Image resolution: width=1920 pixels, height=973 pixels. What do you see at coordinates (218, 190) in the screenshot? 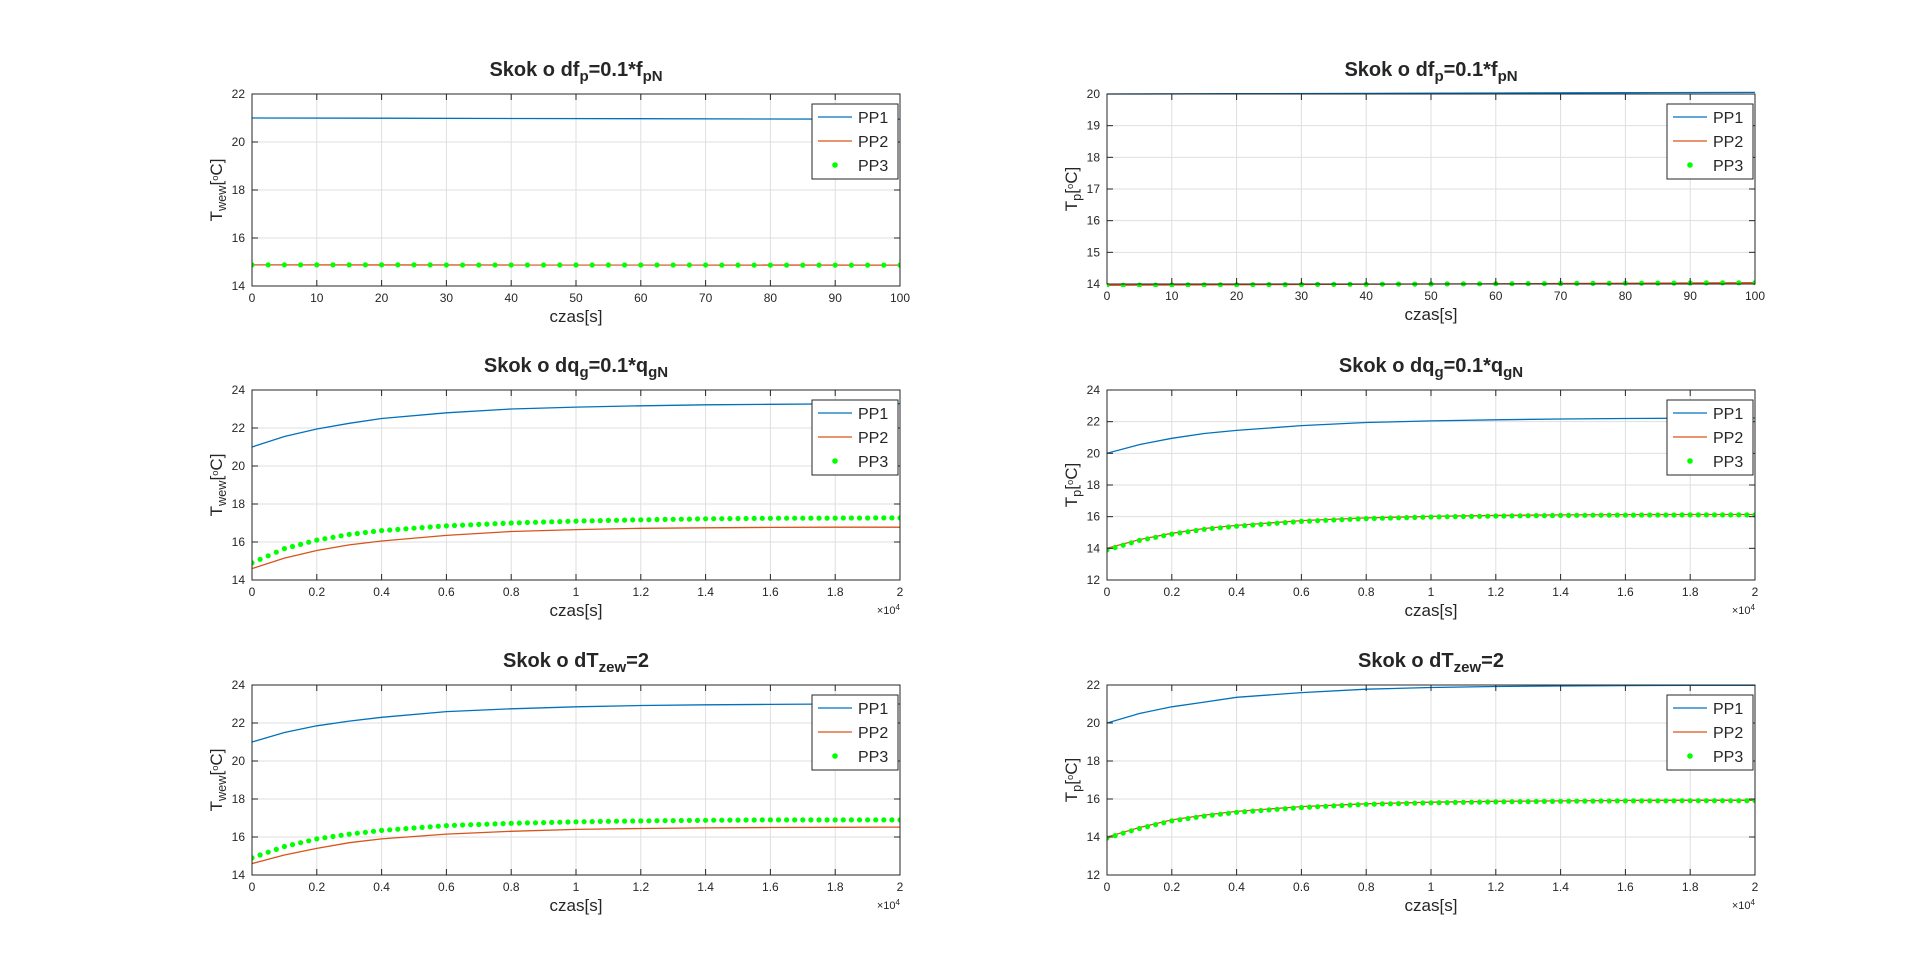
I see `y-axis-label: Twew[oC]` at bounding box center [218, 190].